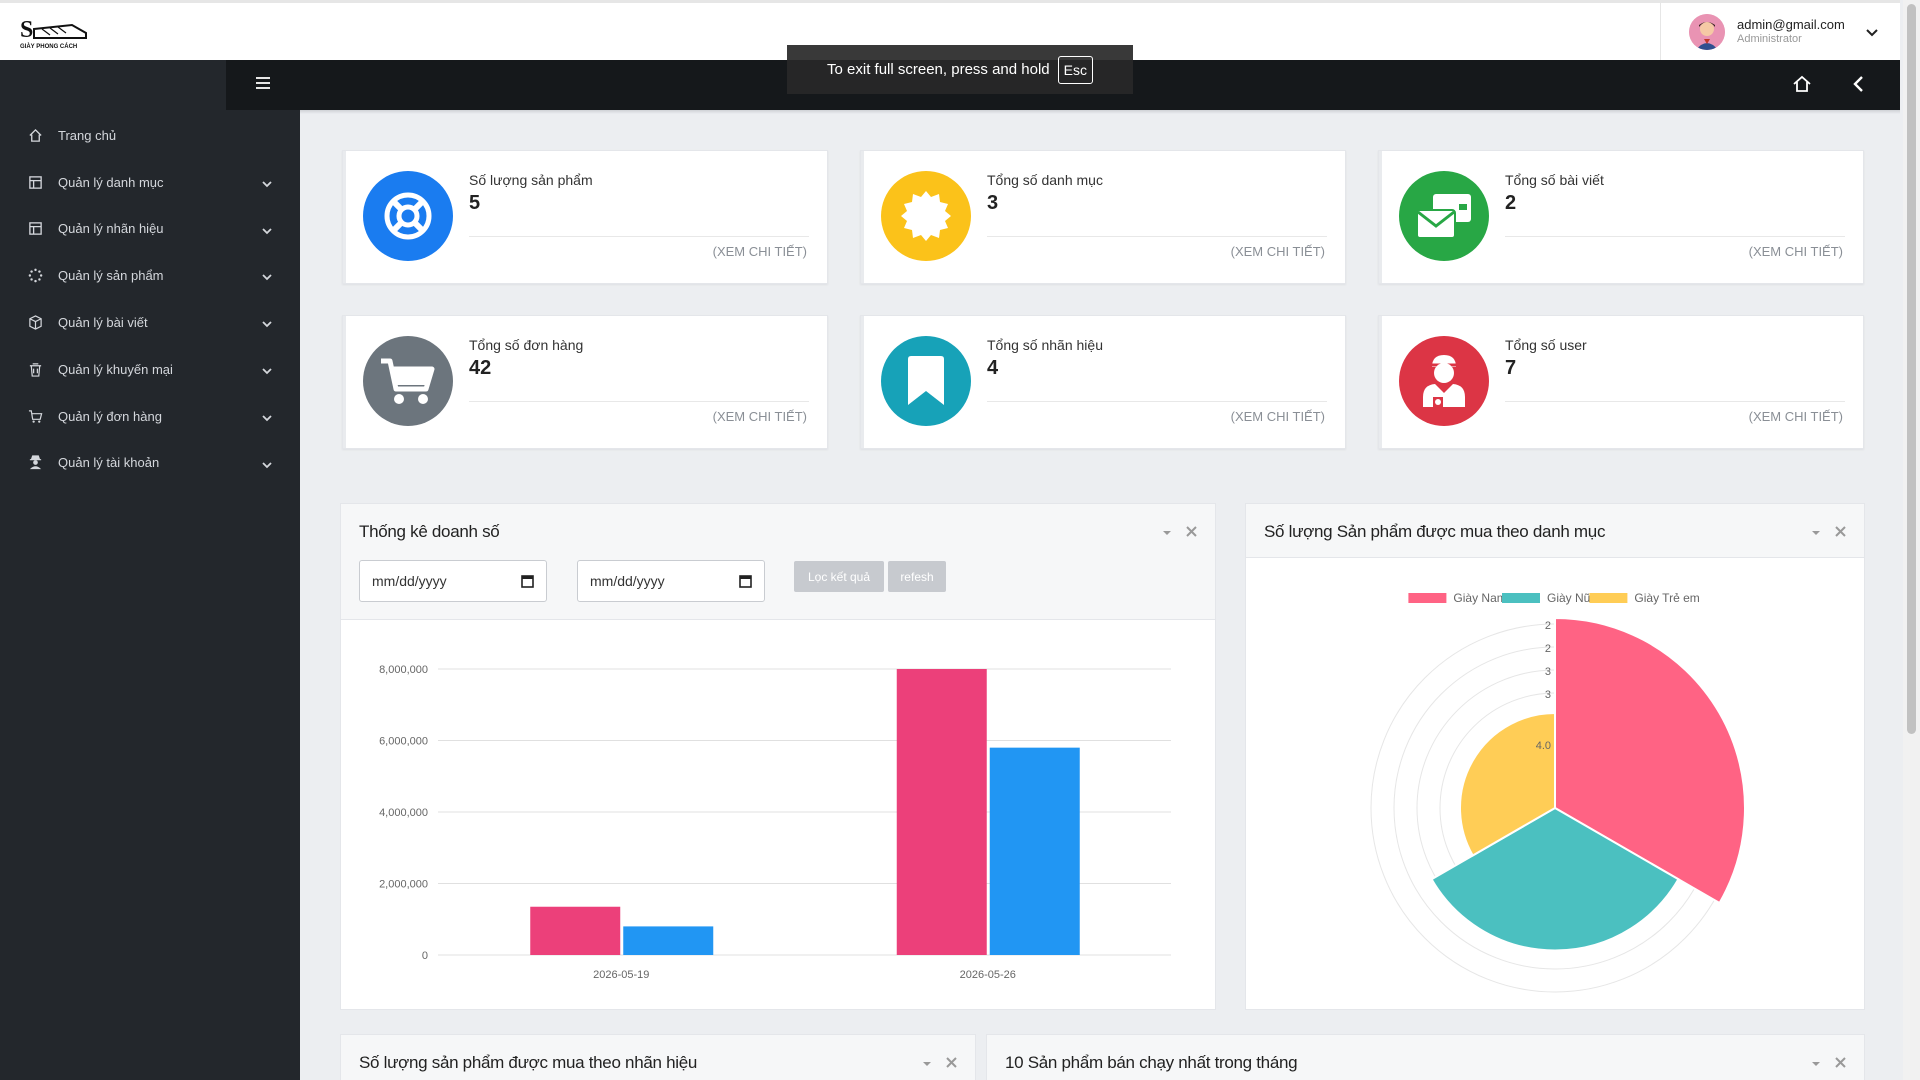 The height and width of the screenshot is (1080, 1920). Describe the element at coordinates (1511, 368) in the screenshot. I see `stat-value: 7` at that location.